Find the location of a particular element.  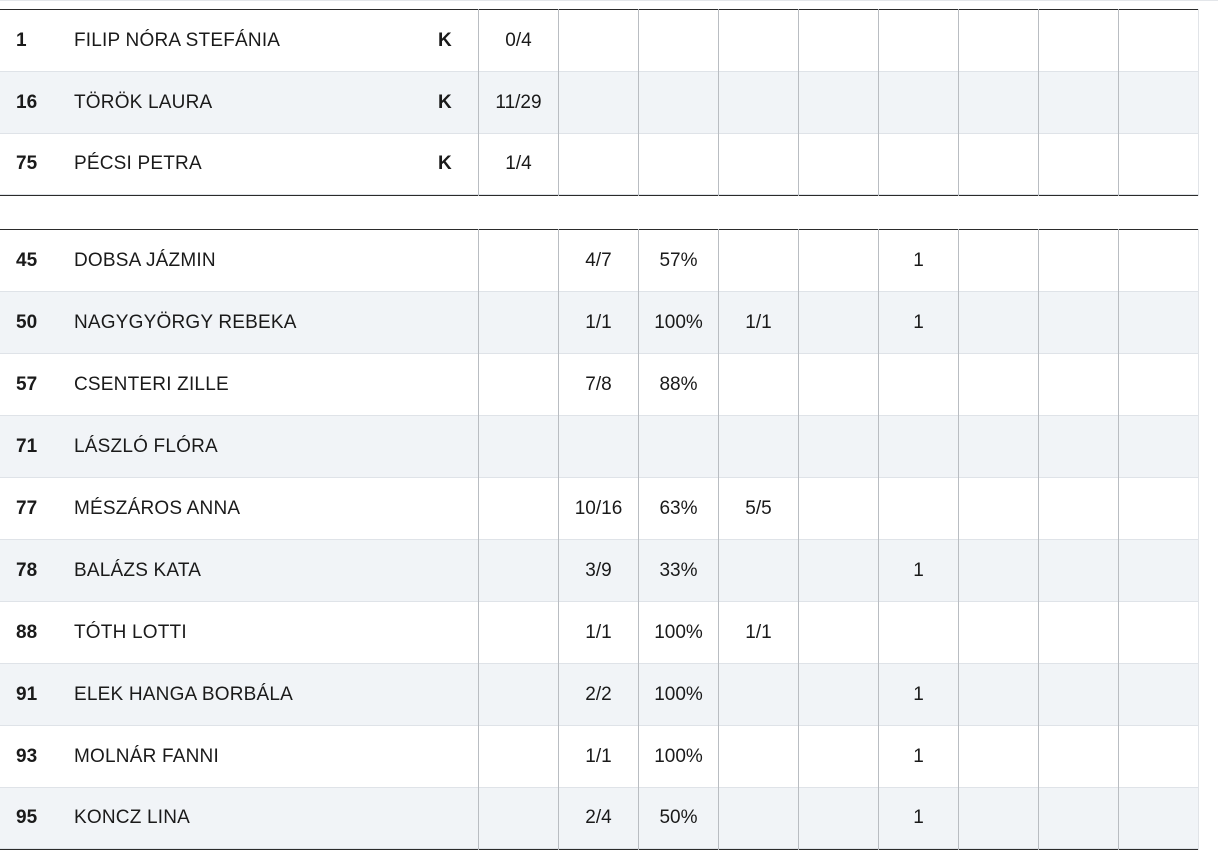

stat-cell: 7/8 is located at coordinates (598, 384).